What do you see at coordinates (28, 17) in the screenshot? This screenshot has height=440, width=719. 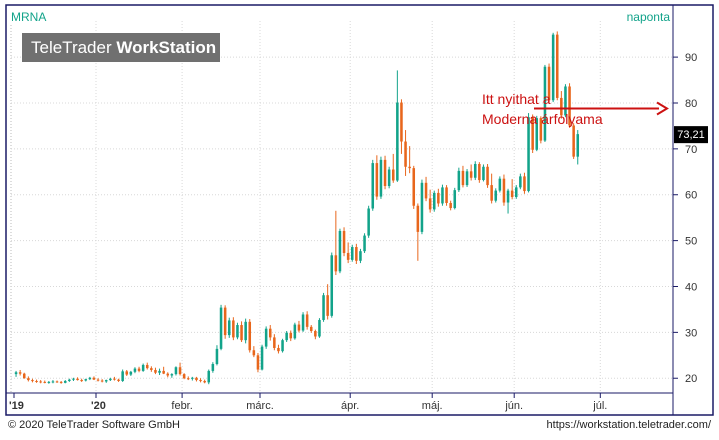 I see `ticker-label: MRNA` at bounding box center [28, 17].